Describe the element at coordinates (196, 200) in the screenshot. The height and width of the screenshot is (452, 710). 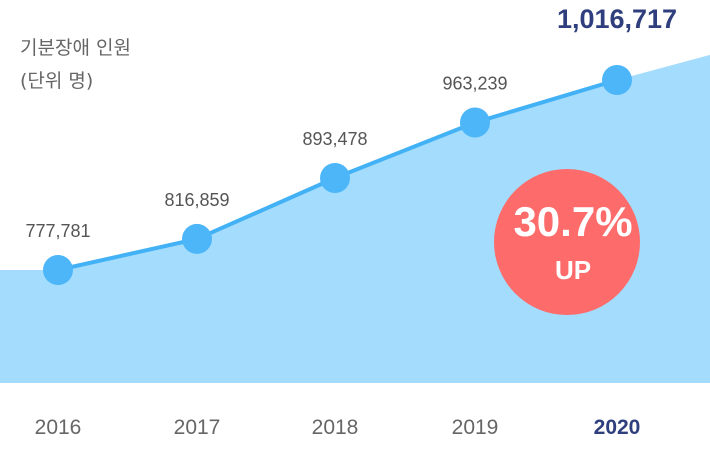
I see `value-label-2017: 816,859` at that location.